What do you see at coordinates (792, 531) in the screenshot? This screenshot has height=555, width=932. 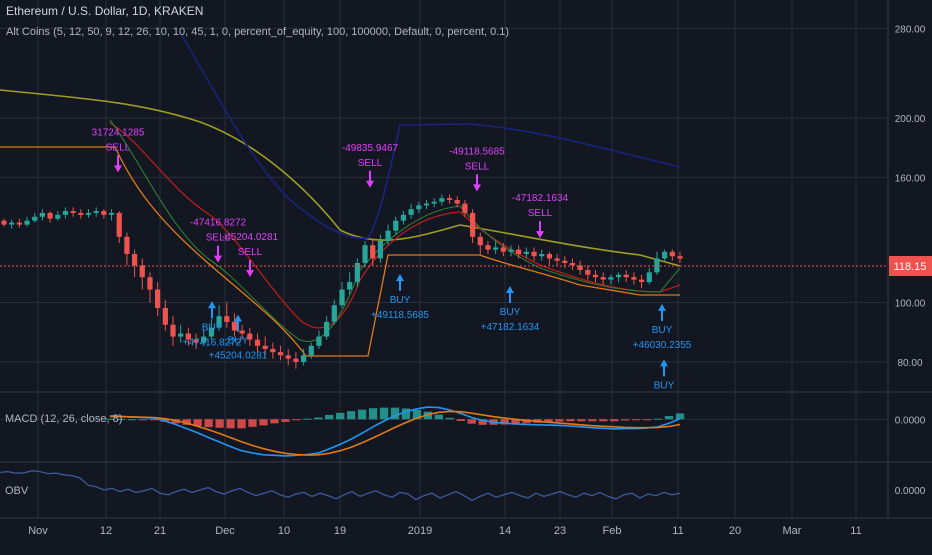 I see `x-tick-label: Mar` at bounding box center [792, 531].